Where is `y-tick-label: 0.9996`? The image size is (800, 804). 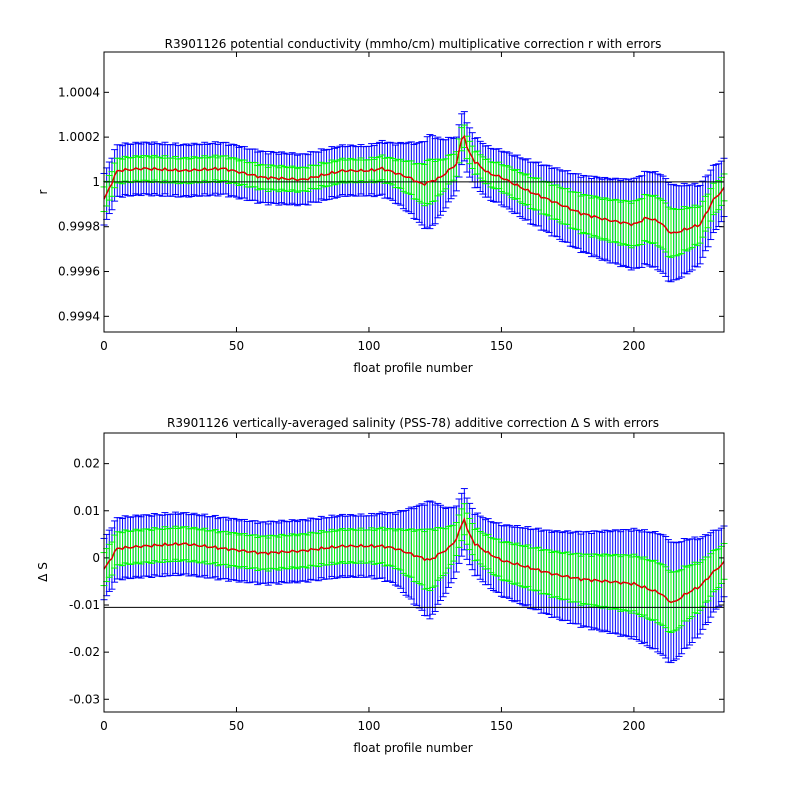 y-tick-label: 0.9996 is located at coordinates (79, 272).